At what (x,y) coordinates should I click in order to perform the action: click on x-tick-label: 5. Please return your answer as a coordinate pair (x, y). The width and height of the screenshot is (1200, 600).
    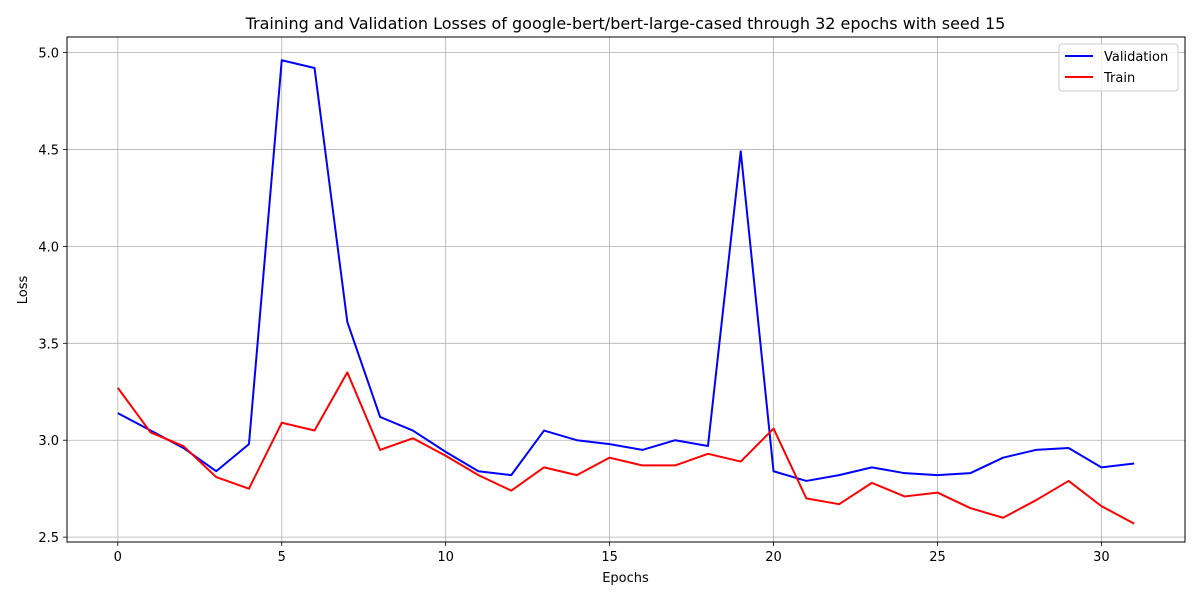
    Looking at the image, I should click on (282, 557).